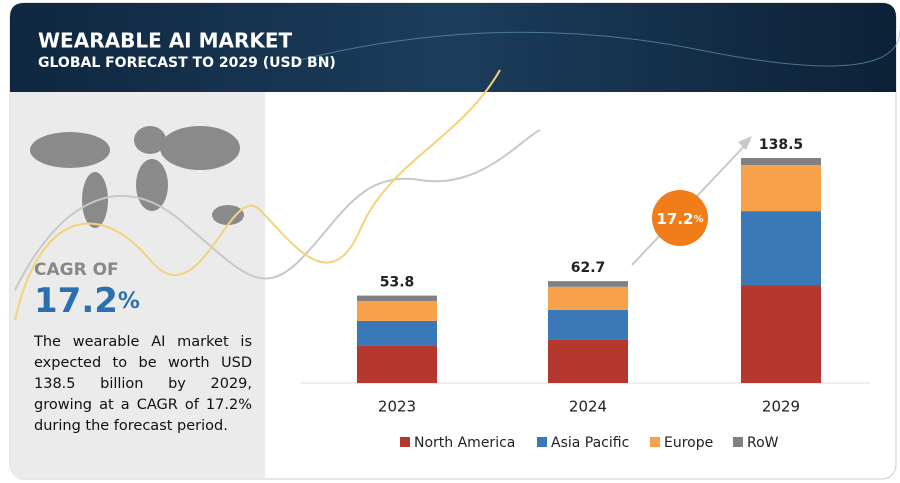 The image size is (900, 483). I want to click on total-label: 53.8, so click(397, 283).